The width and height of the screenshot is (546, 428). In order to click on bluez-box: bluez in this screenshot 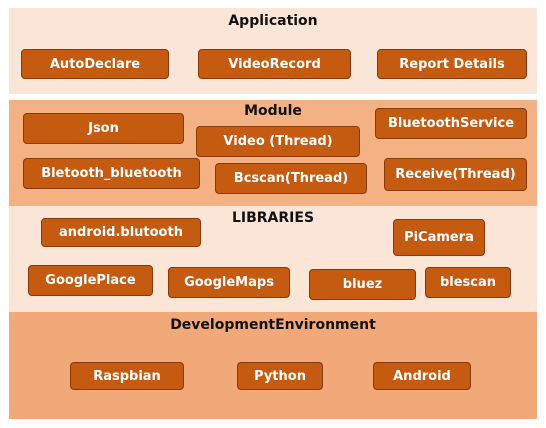, I will do `click(362, 284)`.